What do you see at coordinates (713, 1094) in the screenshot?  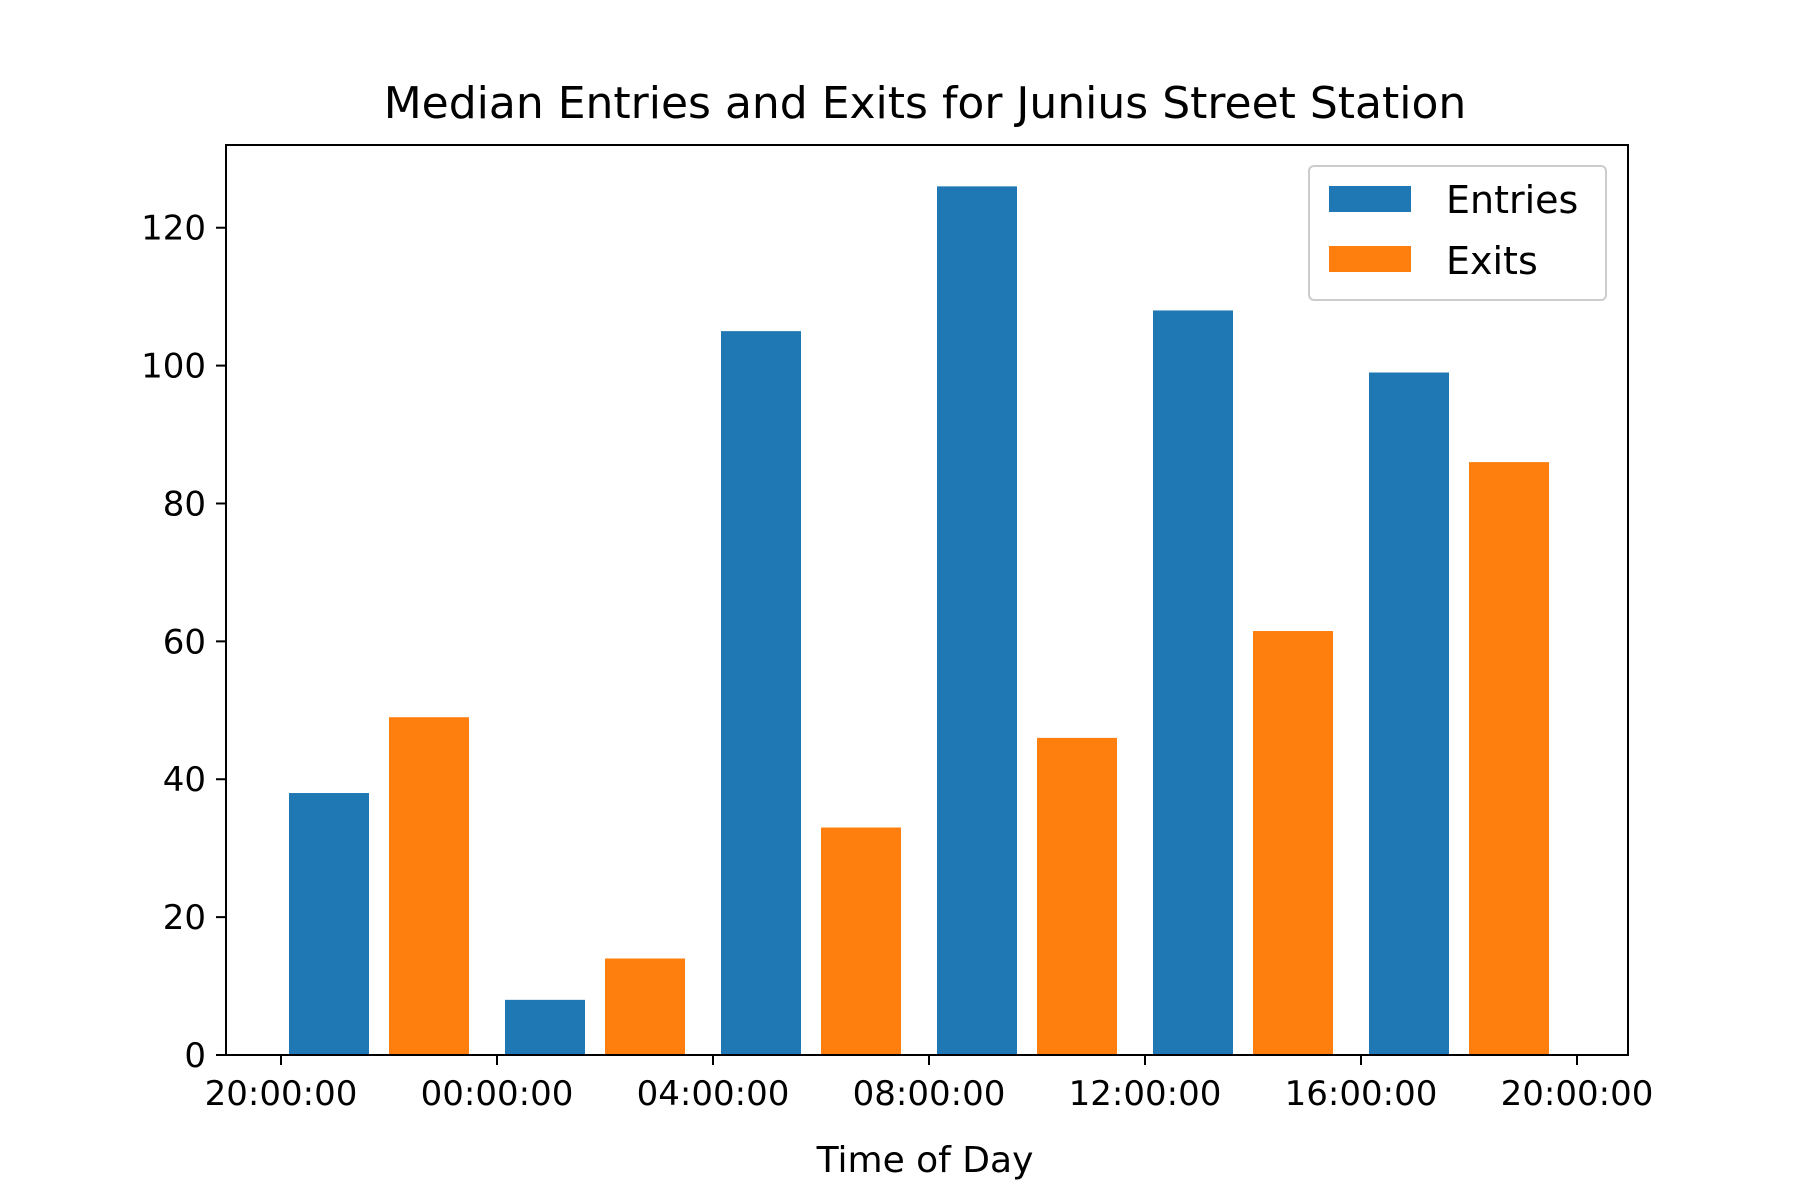 I see `x-tick-label-2: 04:00:00` at bounding box center [713, 1094].